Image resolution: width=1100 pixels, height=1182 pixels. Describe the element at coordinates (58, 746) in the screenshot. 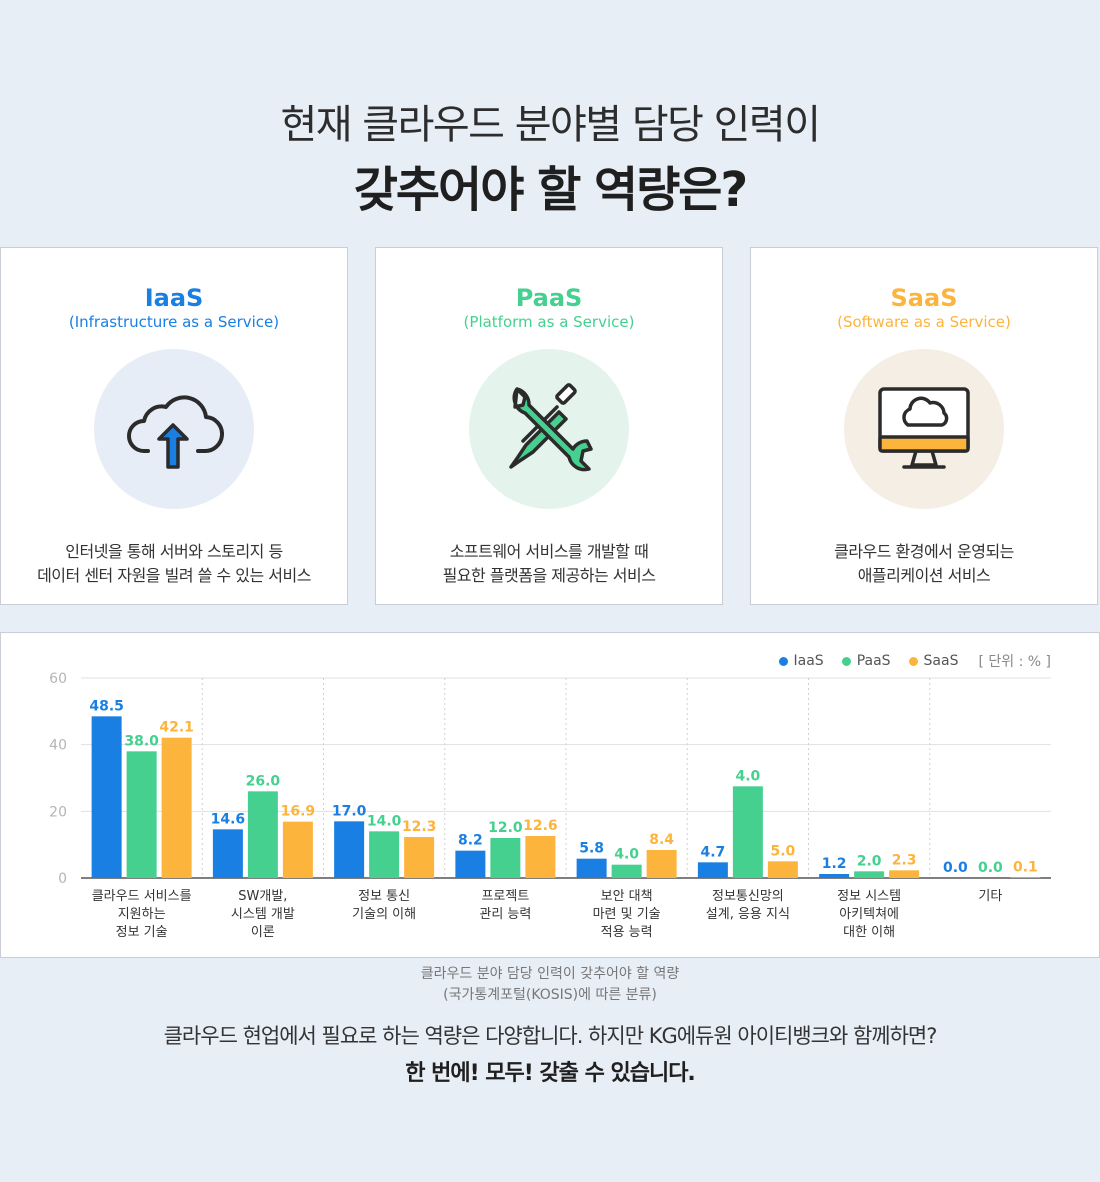

I see `y-tick-label: 40` at that location.